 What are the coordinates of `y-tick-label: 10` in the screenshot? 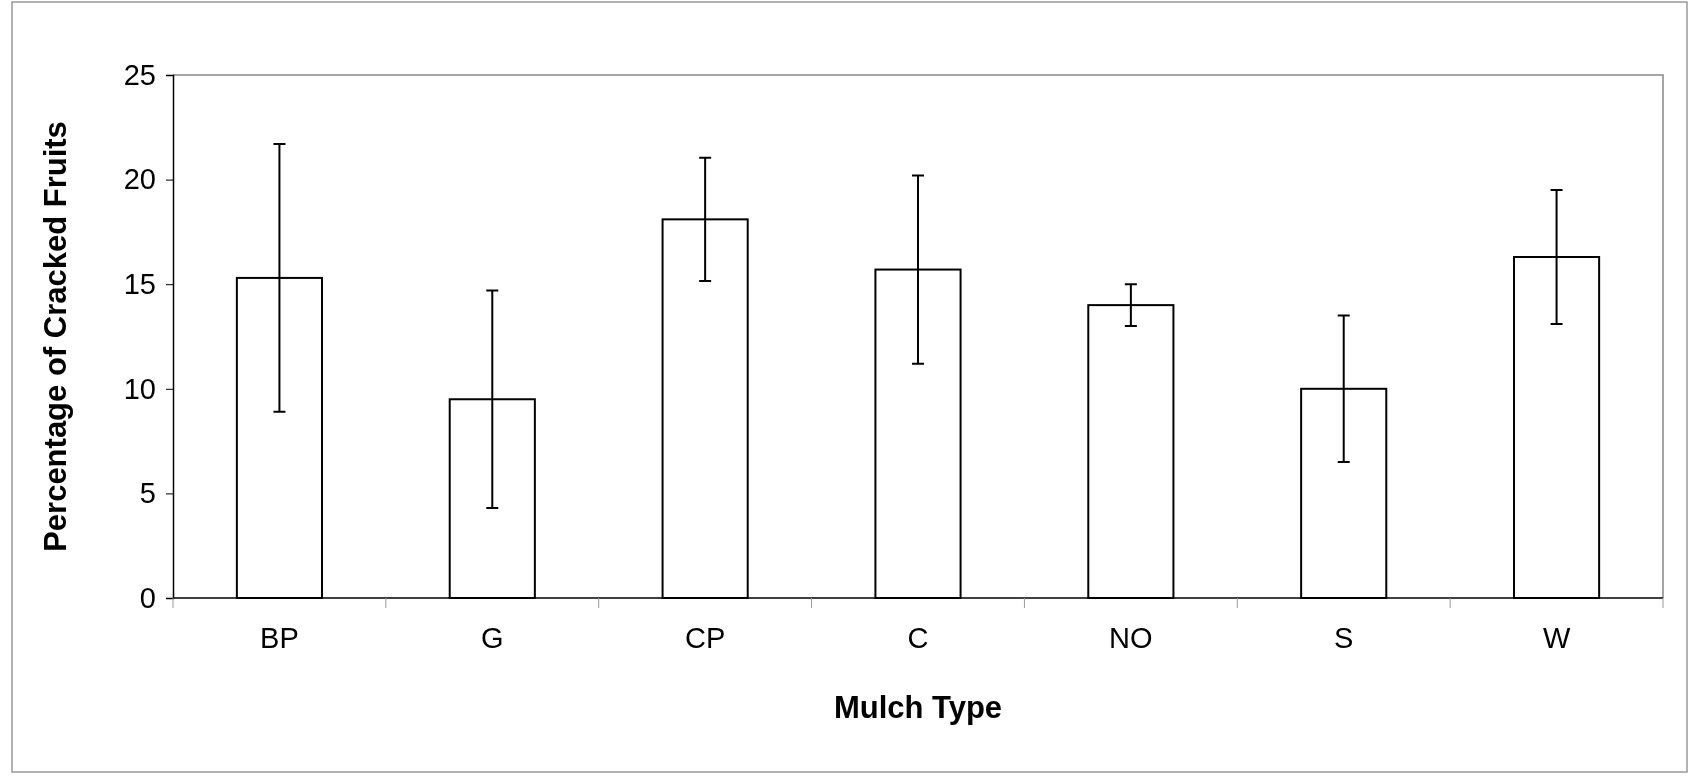 It's located at (139, 388).